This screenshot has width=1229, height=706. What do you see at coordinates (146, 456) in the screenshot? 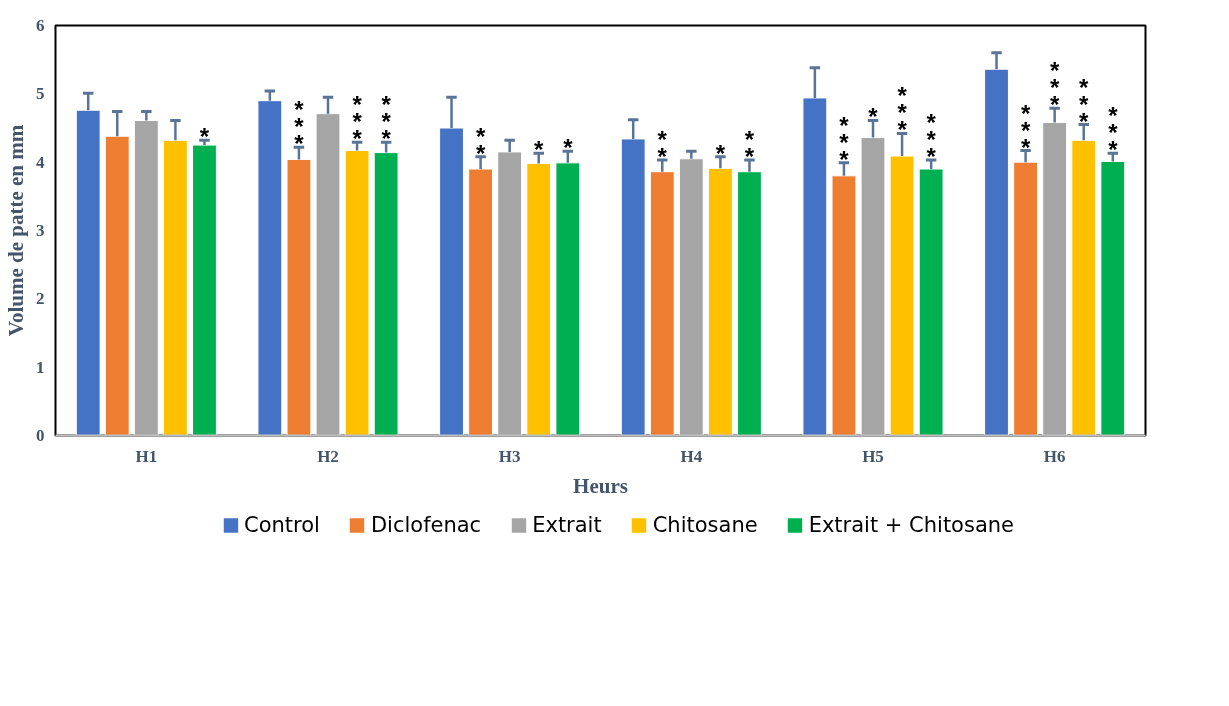
I see `x-tick-label: H1` at bounding box center [146, 456].